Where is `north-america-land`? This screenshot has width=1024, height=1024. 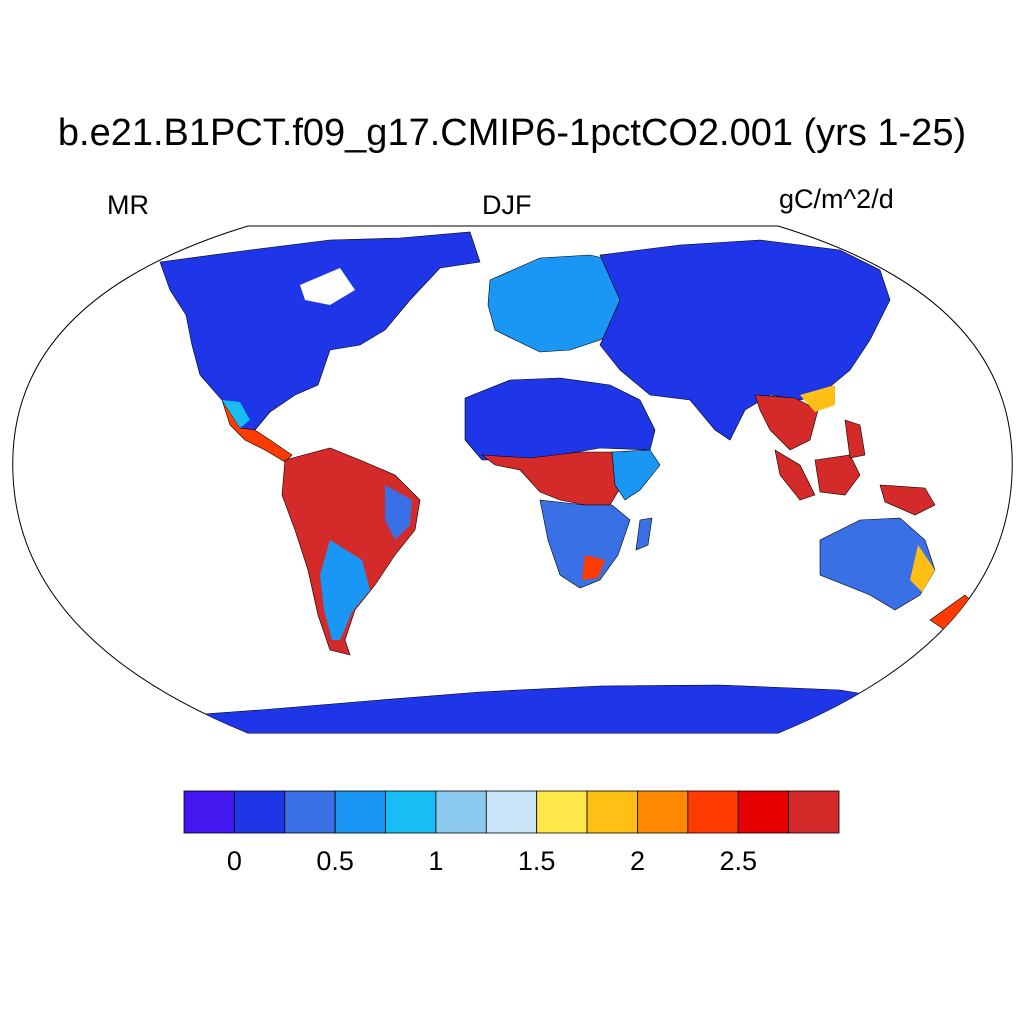
north-america-land is located at coordinates (320, 331).